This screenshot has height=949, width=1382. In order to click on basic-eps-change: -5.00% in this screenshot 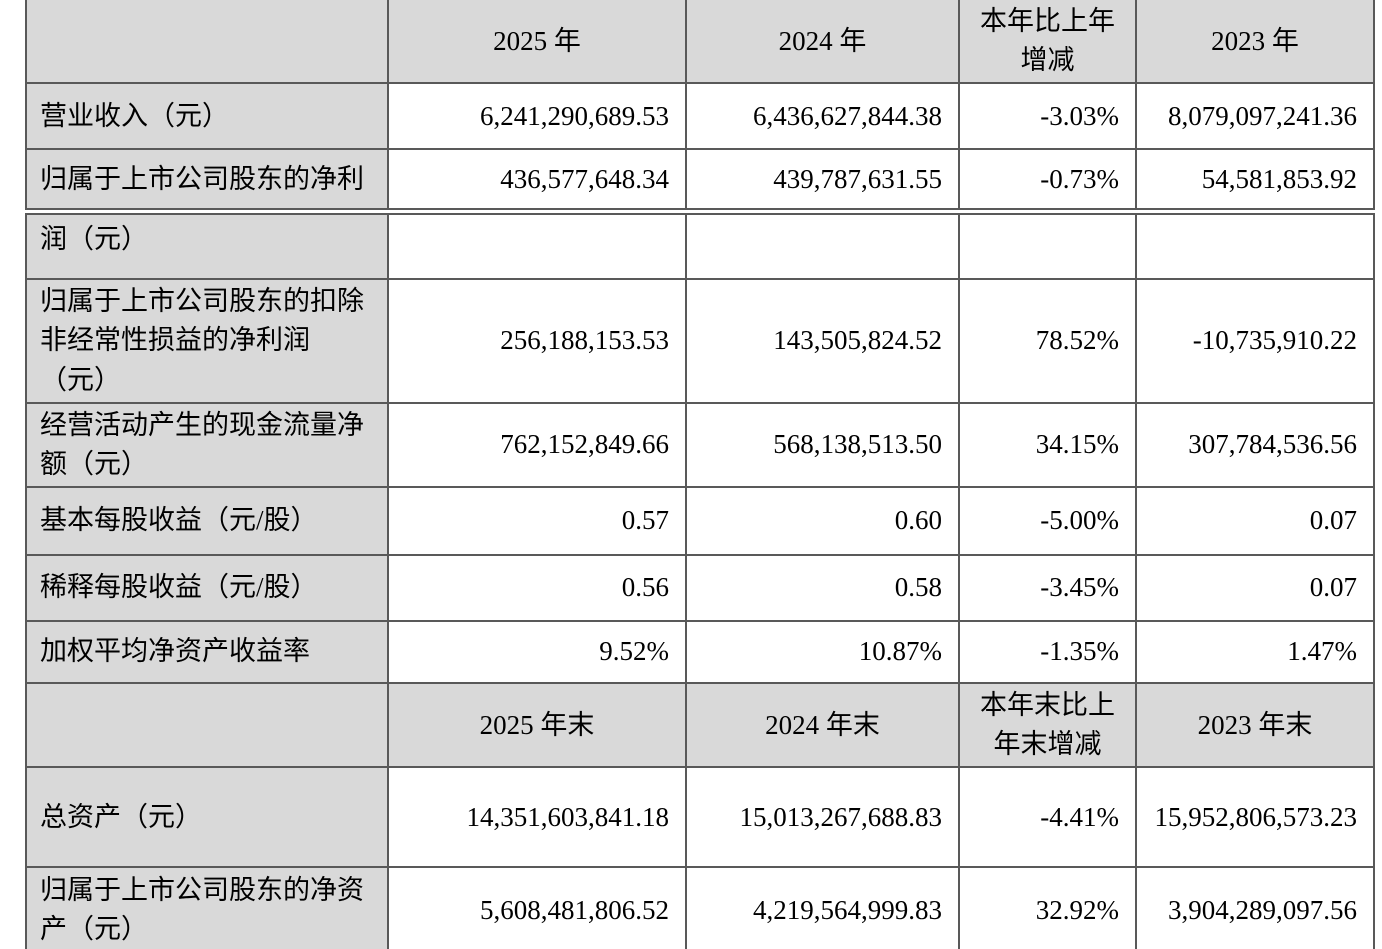, I will do `click(1047, 520)`.